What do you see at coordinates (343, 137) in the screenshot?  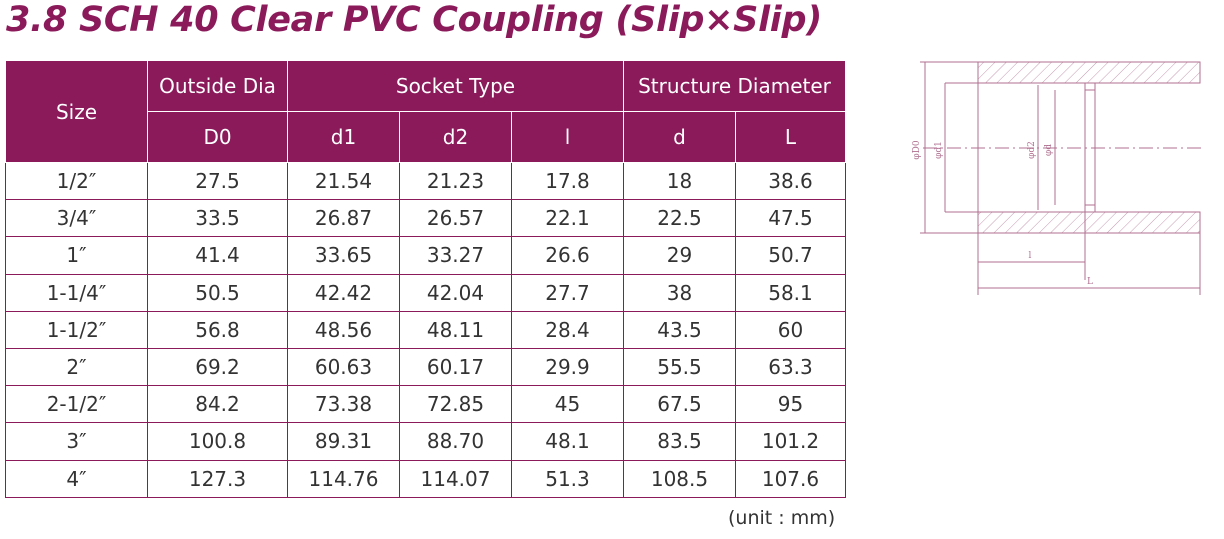 I see `header-cell: d1` at bounding box center [343, 137].